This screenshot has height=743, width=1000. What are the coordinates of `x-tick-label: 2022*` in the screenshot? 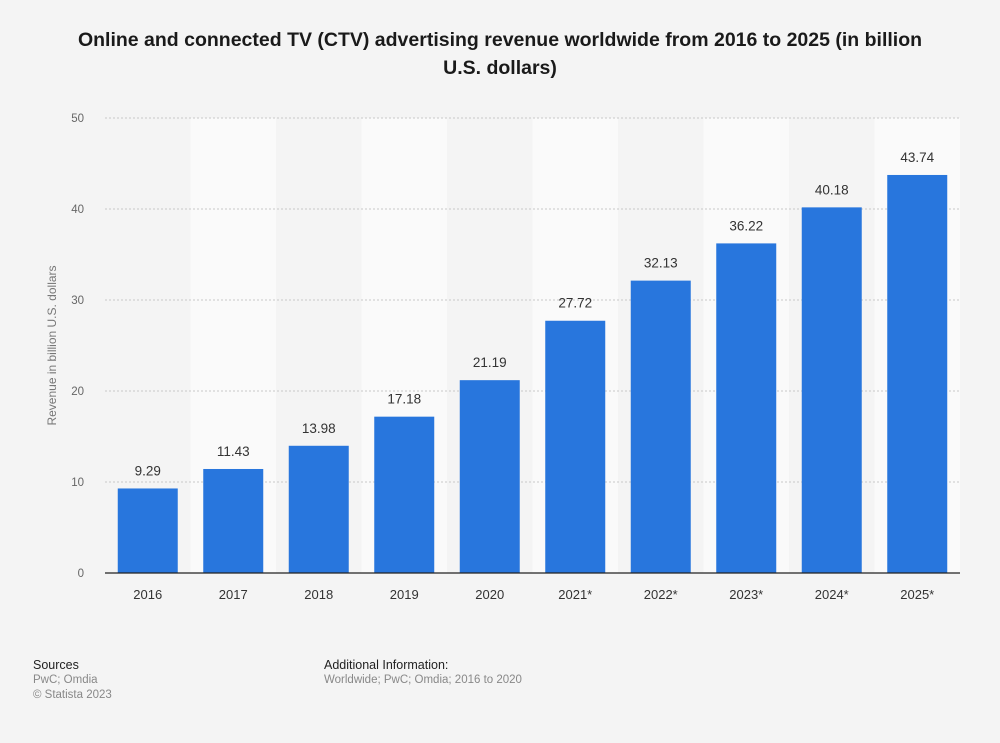 It's located at (661, 594).